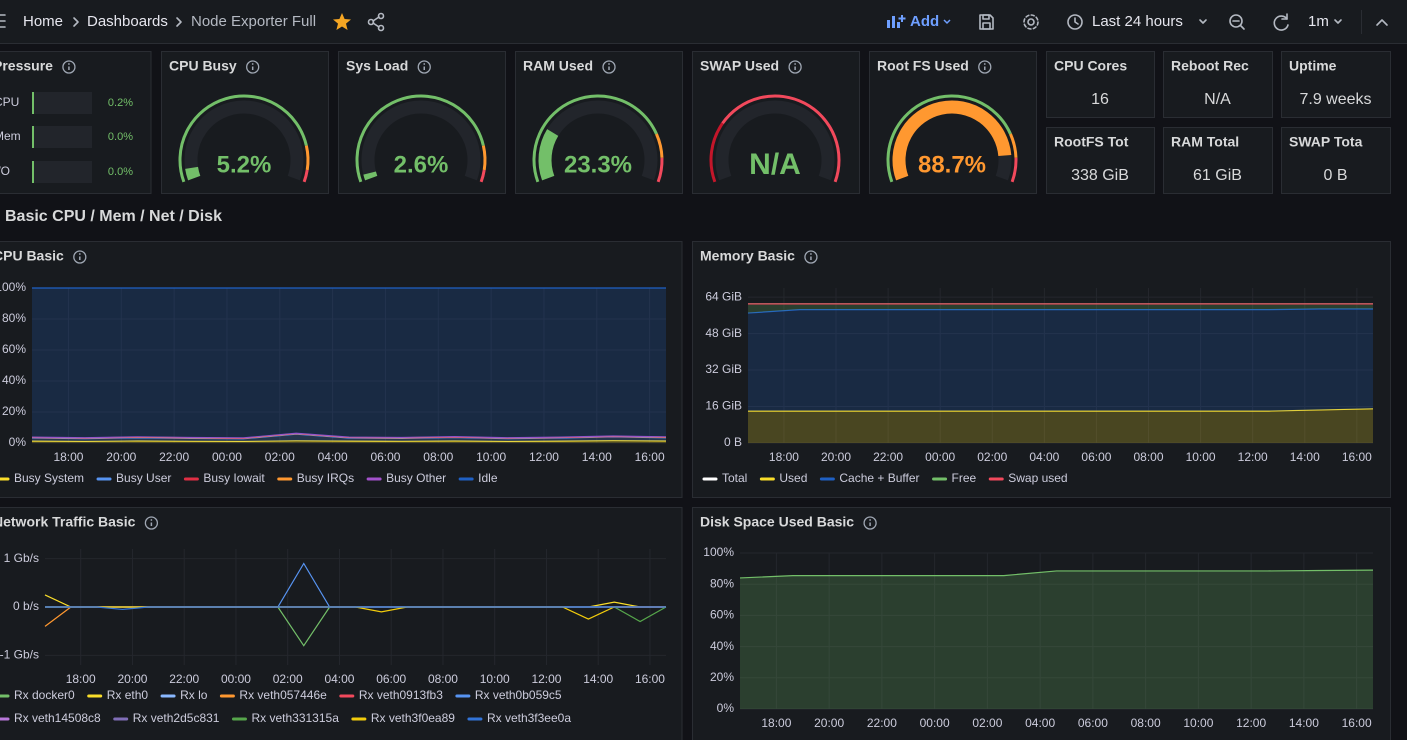 This screenshot has height=740, width=1407. I want to click on y-tick-label: 16 GiB, so click(723, 406).